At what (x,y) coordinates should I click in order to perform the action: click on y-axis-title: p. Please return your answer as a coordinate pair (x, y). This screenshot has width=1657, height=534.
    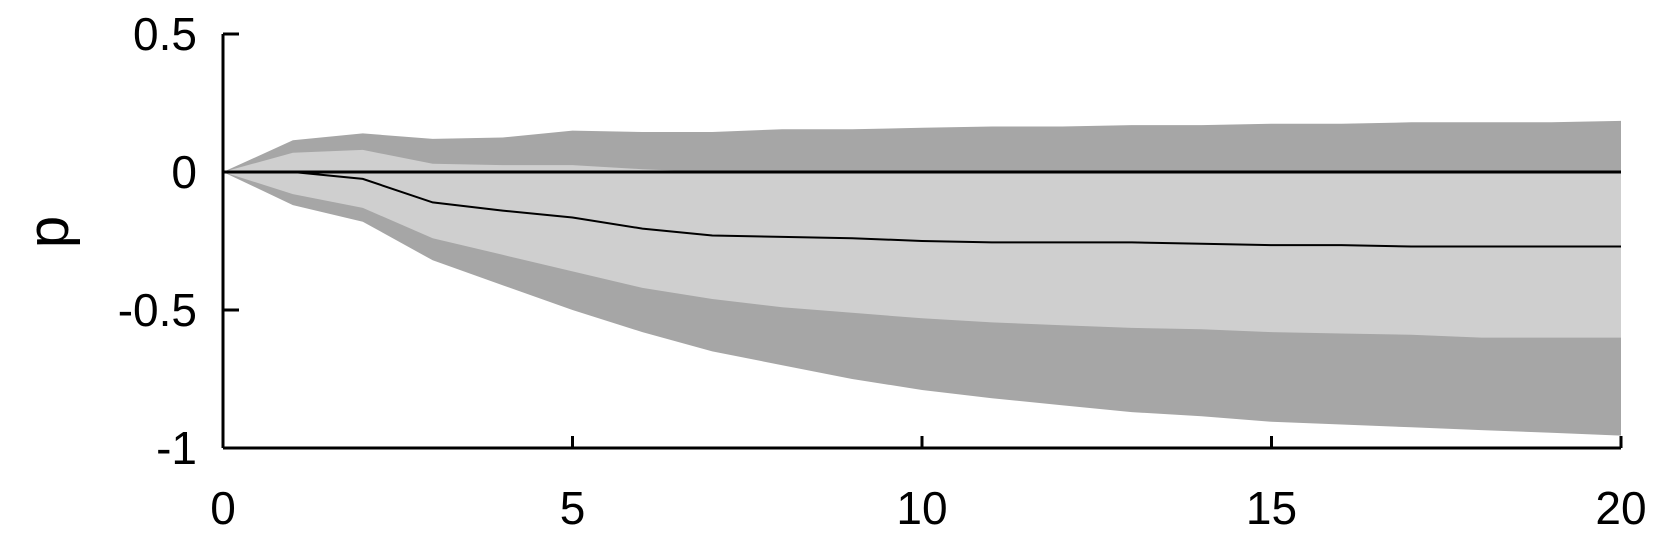
    Looking at the image, I should click on (48, 232).